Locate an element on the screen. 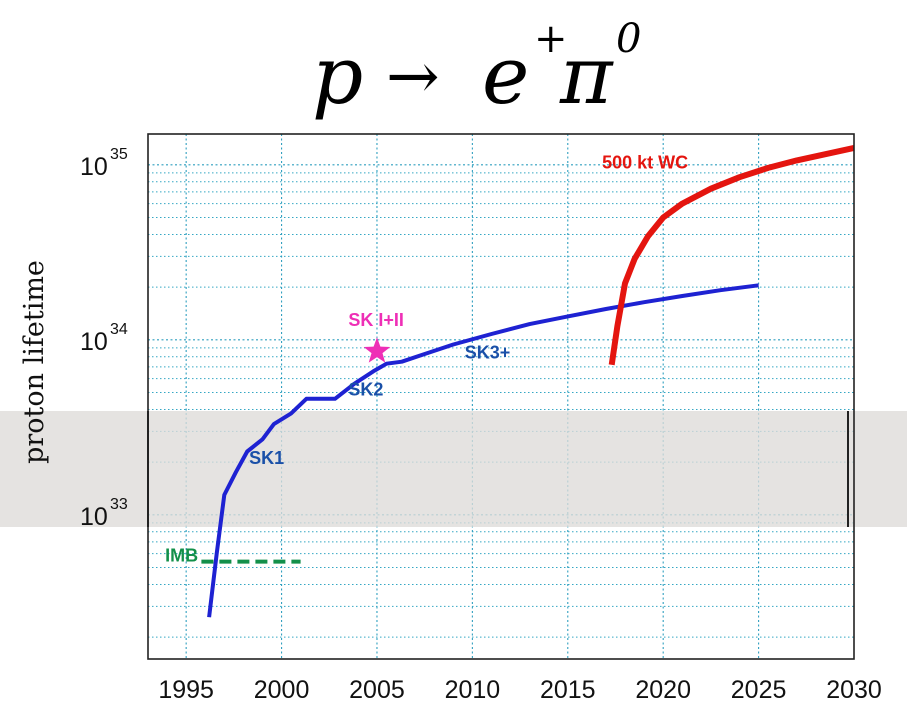 The width and height of the screenshot is (907, 724). data-point-star is located at coordinates (377, 350).